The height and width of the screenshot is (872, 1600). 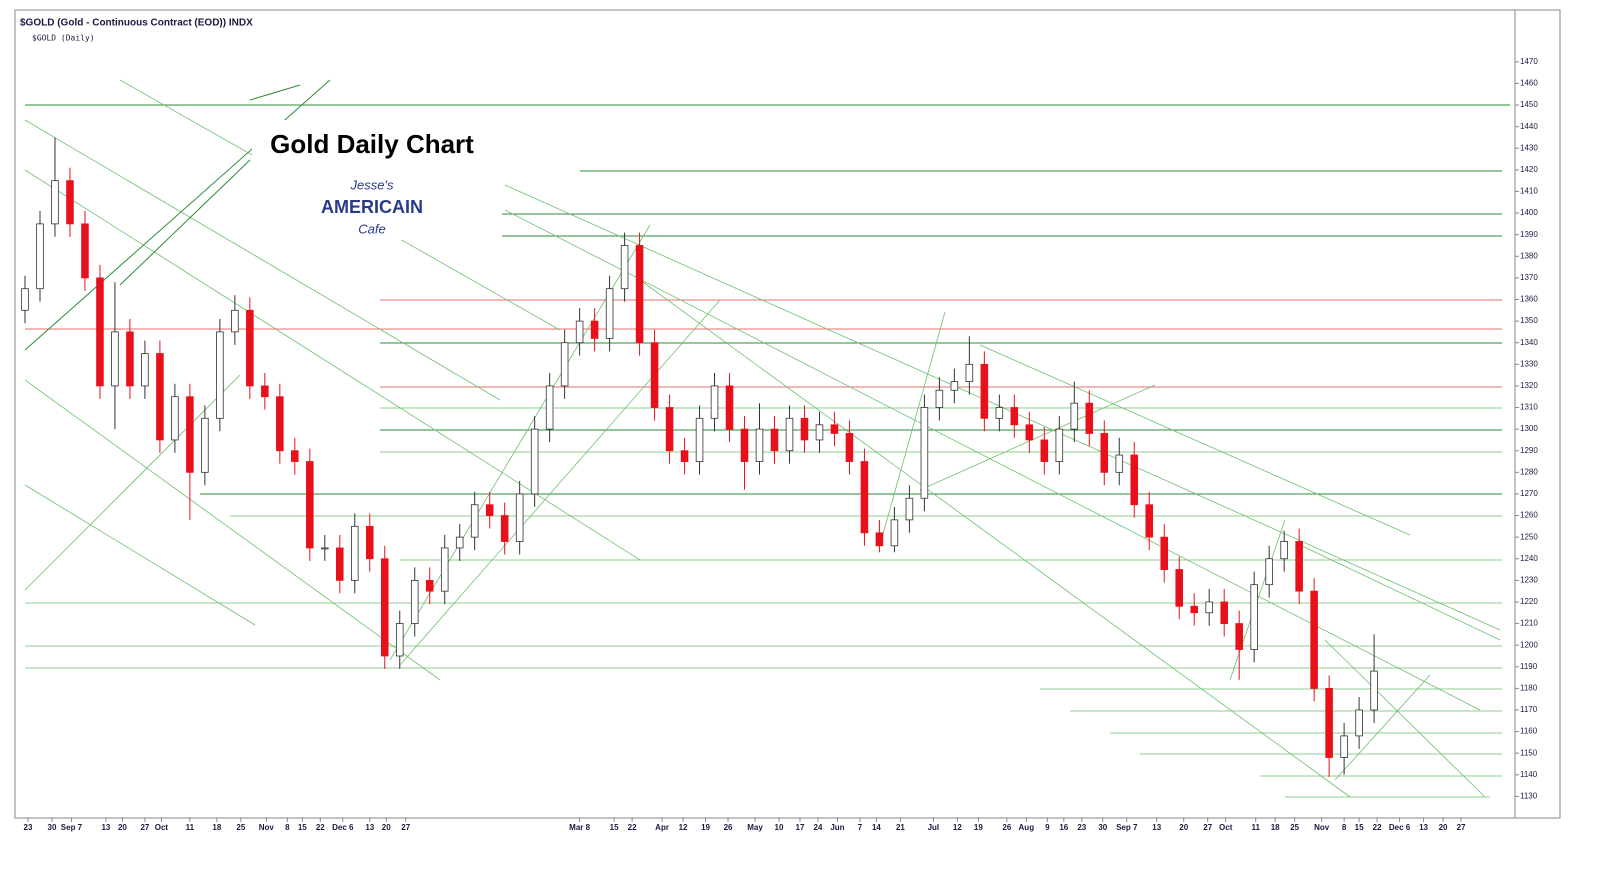 I want to click on y-tick-label: 1270, so click(x=1529, y=493).